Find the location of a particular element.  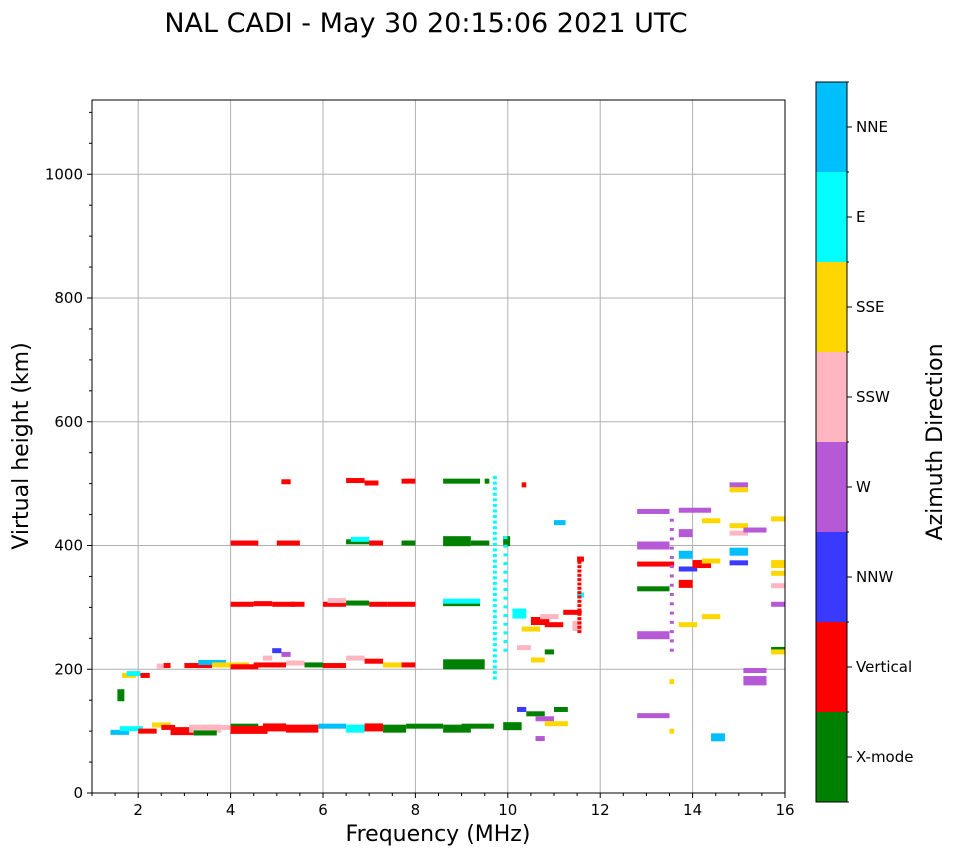

colorbar-tick-label: X-mode is located at coordinates (884, 757).